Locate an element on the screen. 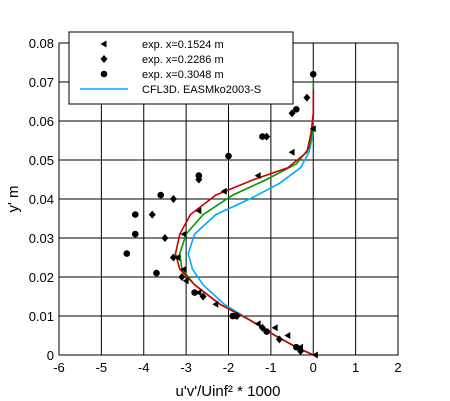 The height and width of the screenshot is (401, 450). x-tick-label: -5 is located at coordinates (102, 367).